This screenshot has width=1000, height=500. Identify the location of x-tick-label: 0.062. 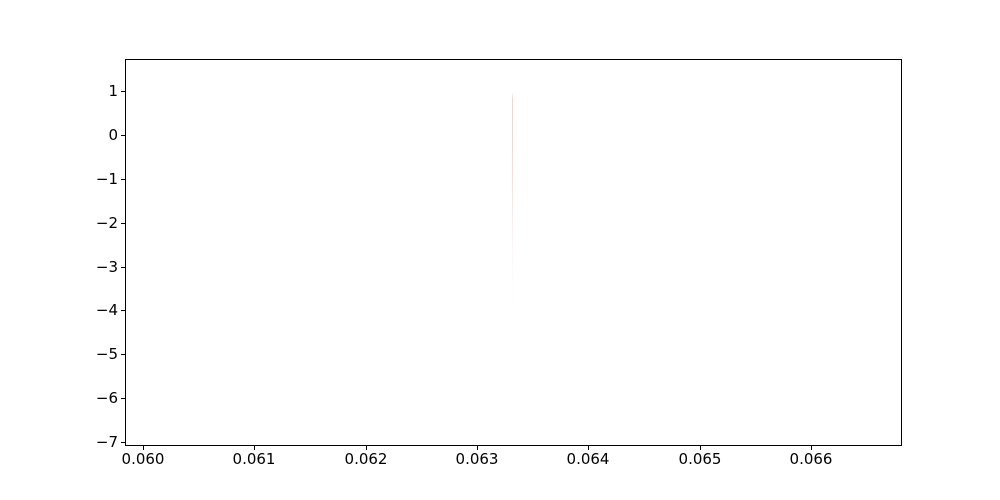
(366, 459).